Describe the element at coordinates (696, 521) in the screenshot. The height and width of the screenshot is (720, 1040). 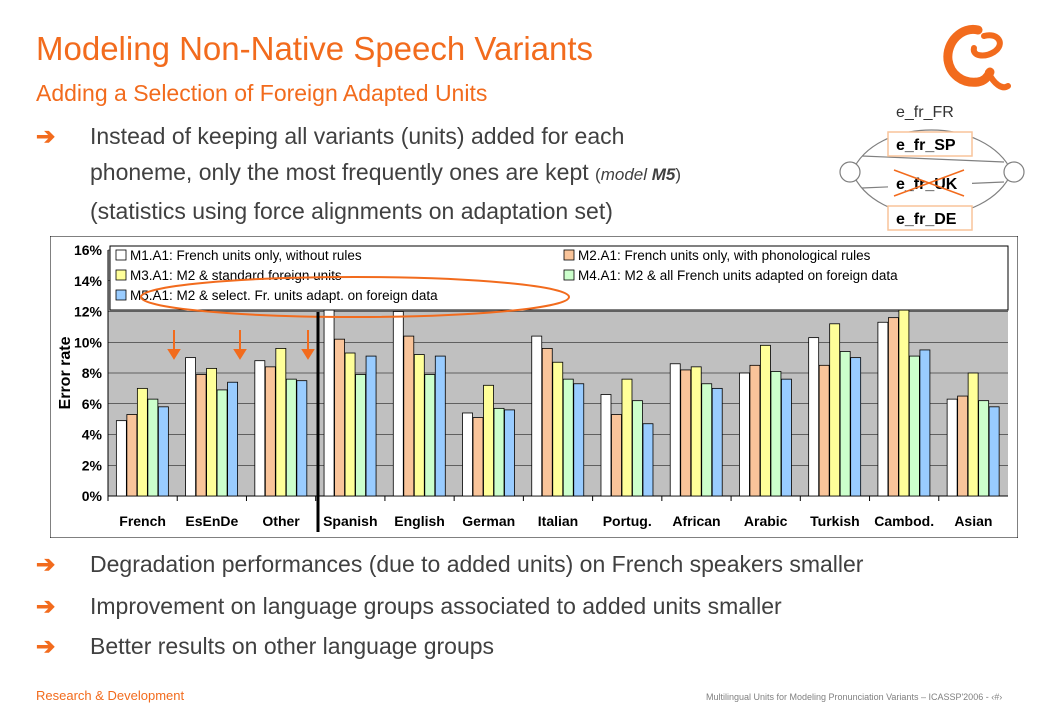
I see `x-tick-label: African` at that location.